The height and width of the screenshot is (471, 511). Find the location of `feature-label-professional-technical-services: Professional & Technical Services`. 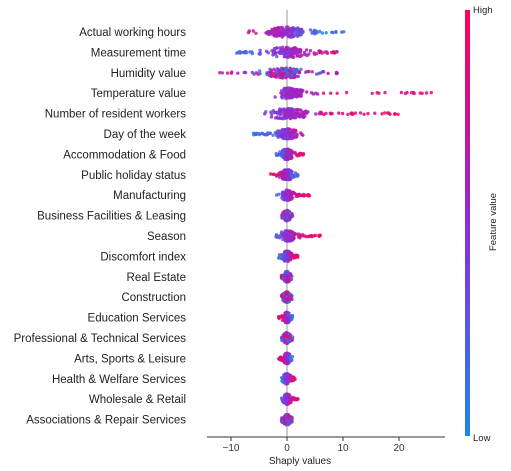

feature-label-professional-technical-services: Professional & Technical Services is located at coordinates (100, 339).